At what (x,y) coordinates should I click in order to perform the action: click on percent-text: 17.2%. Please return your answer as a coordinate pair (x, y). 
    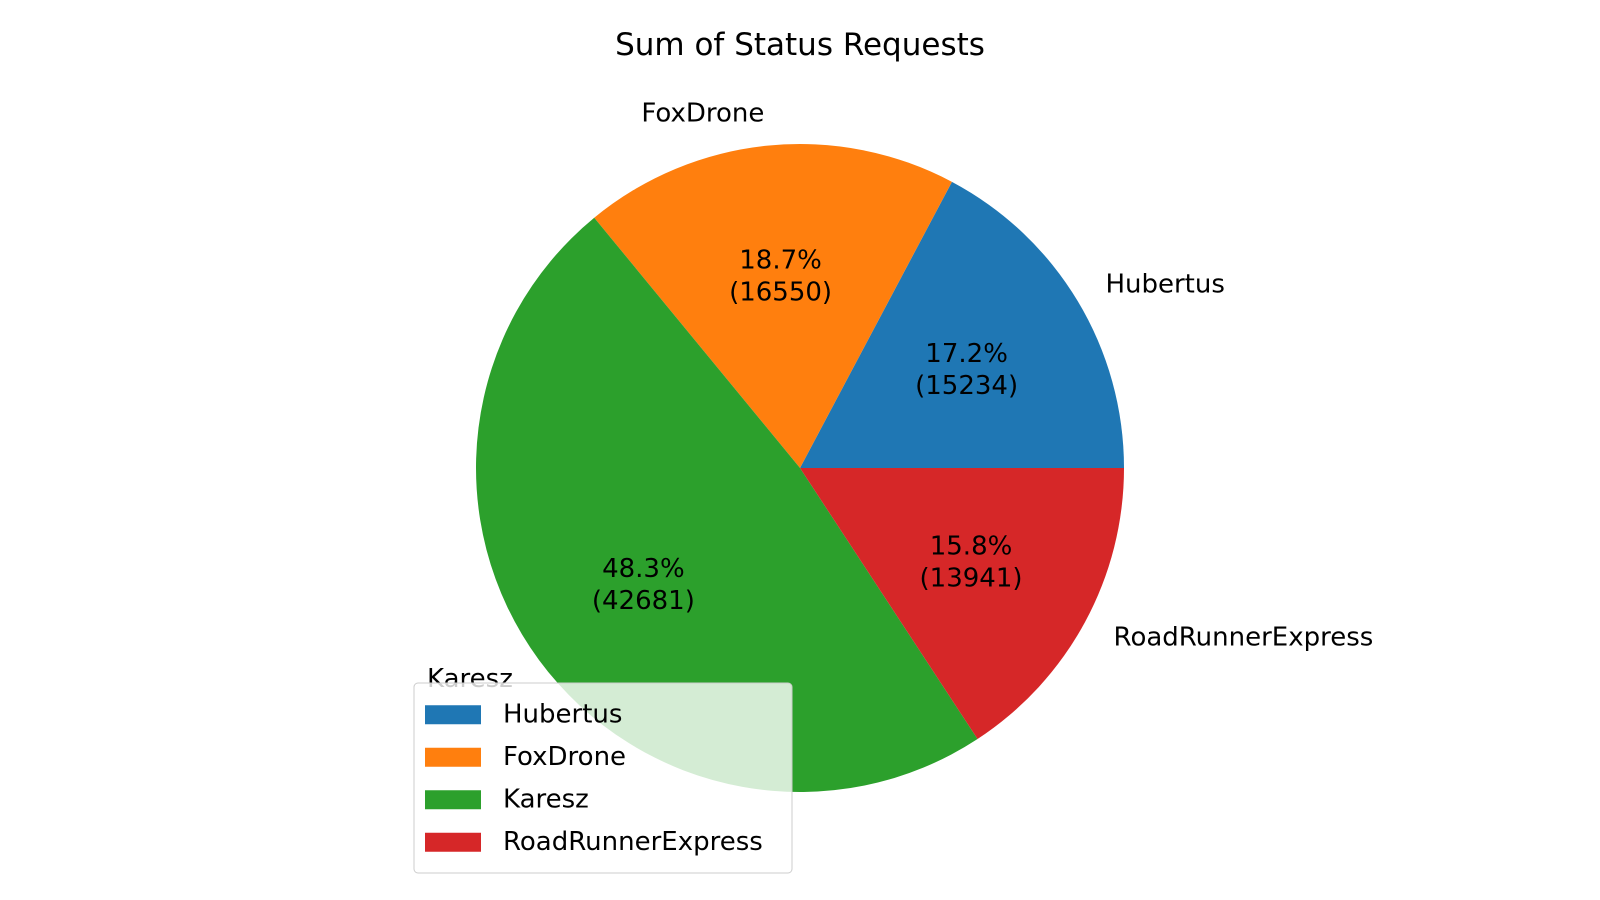
    Looking at the image, I should click on (966, 354).